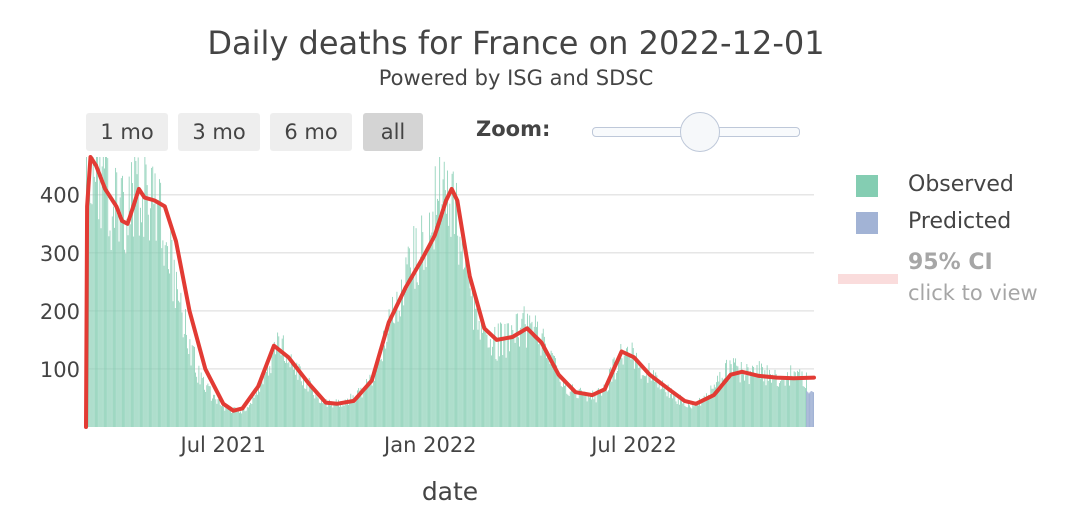 The width and height of the screenshot is (1074, 517). Describe the element at coordinates (973, 293) in the screenshot. I see `legend-ci-hint: click to view` at that location.